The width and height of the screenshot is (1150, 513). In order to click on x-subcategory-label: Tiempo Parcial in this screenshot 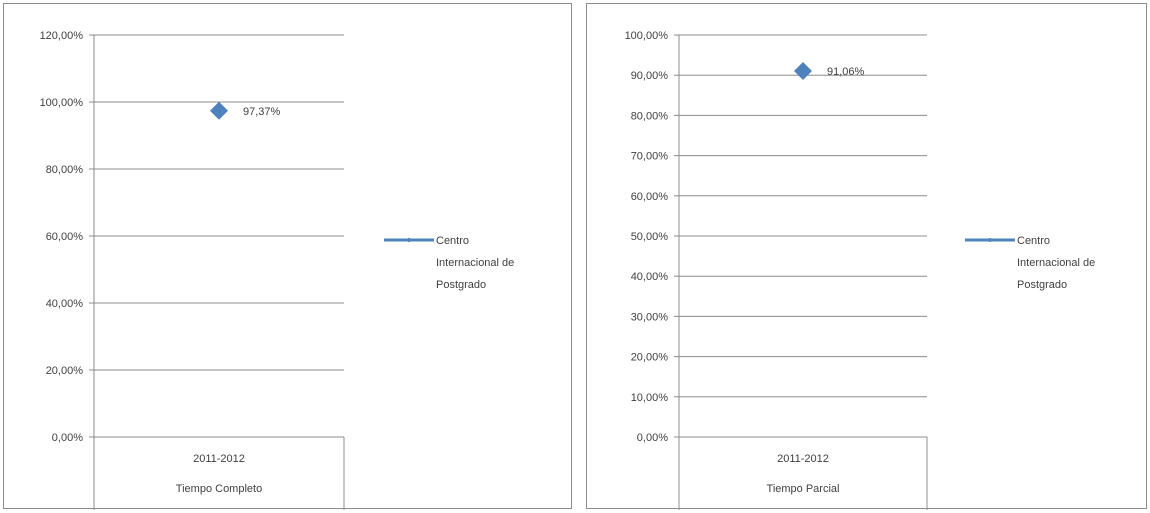, I will do `click(803, 489)`.